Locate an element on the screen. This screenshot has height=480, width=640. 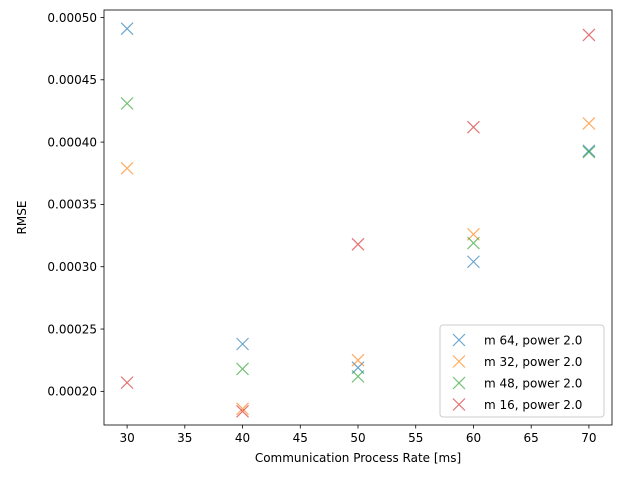
x-axis-ticks: 30 35 40 45 50 55 60 65 70 is located at coordinates (358, 435).